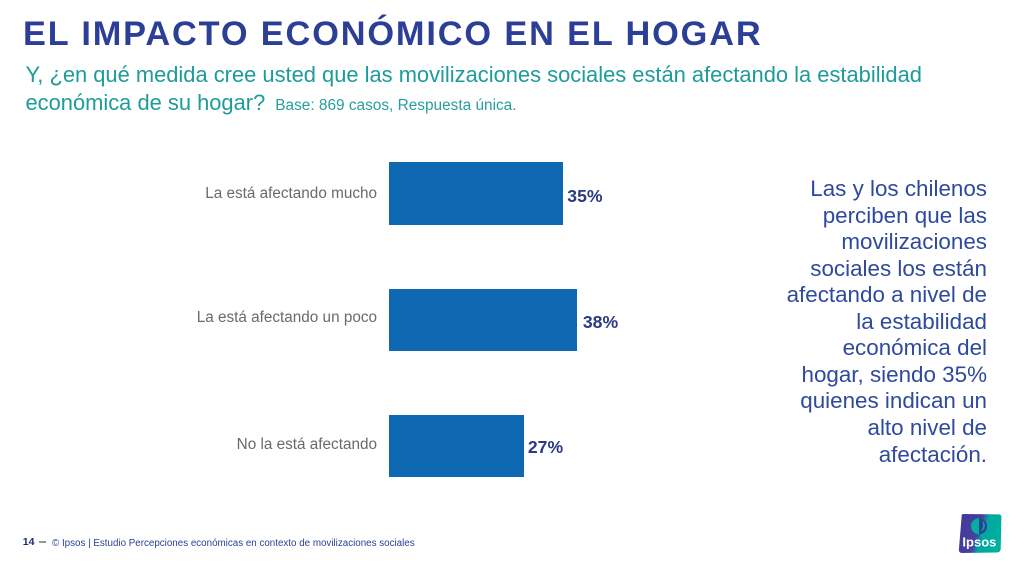  Describe the element at coordinates (979, 542) in the screenshot. I see `svg-text: Ipsos` at that location.